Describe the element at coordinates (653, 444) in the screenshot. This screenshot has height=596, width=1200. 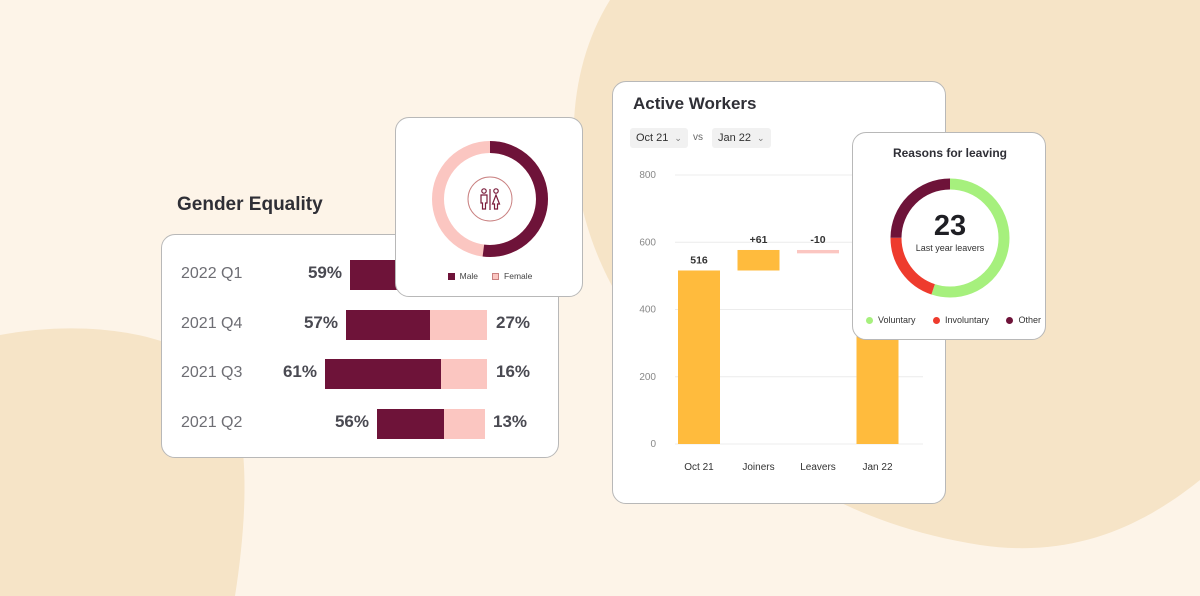
I see `y-tick-label: 0` at that location.